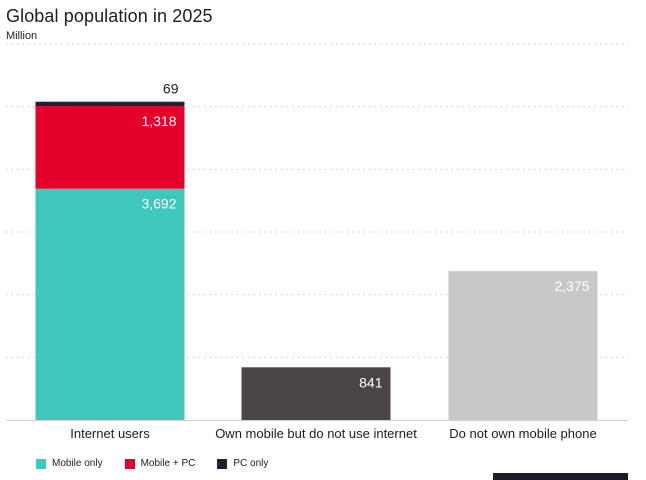  Describe the element at coordinates (22, 36) in the screenshot. I see `chart-subtitle: Million` at that location.